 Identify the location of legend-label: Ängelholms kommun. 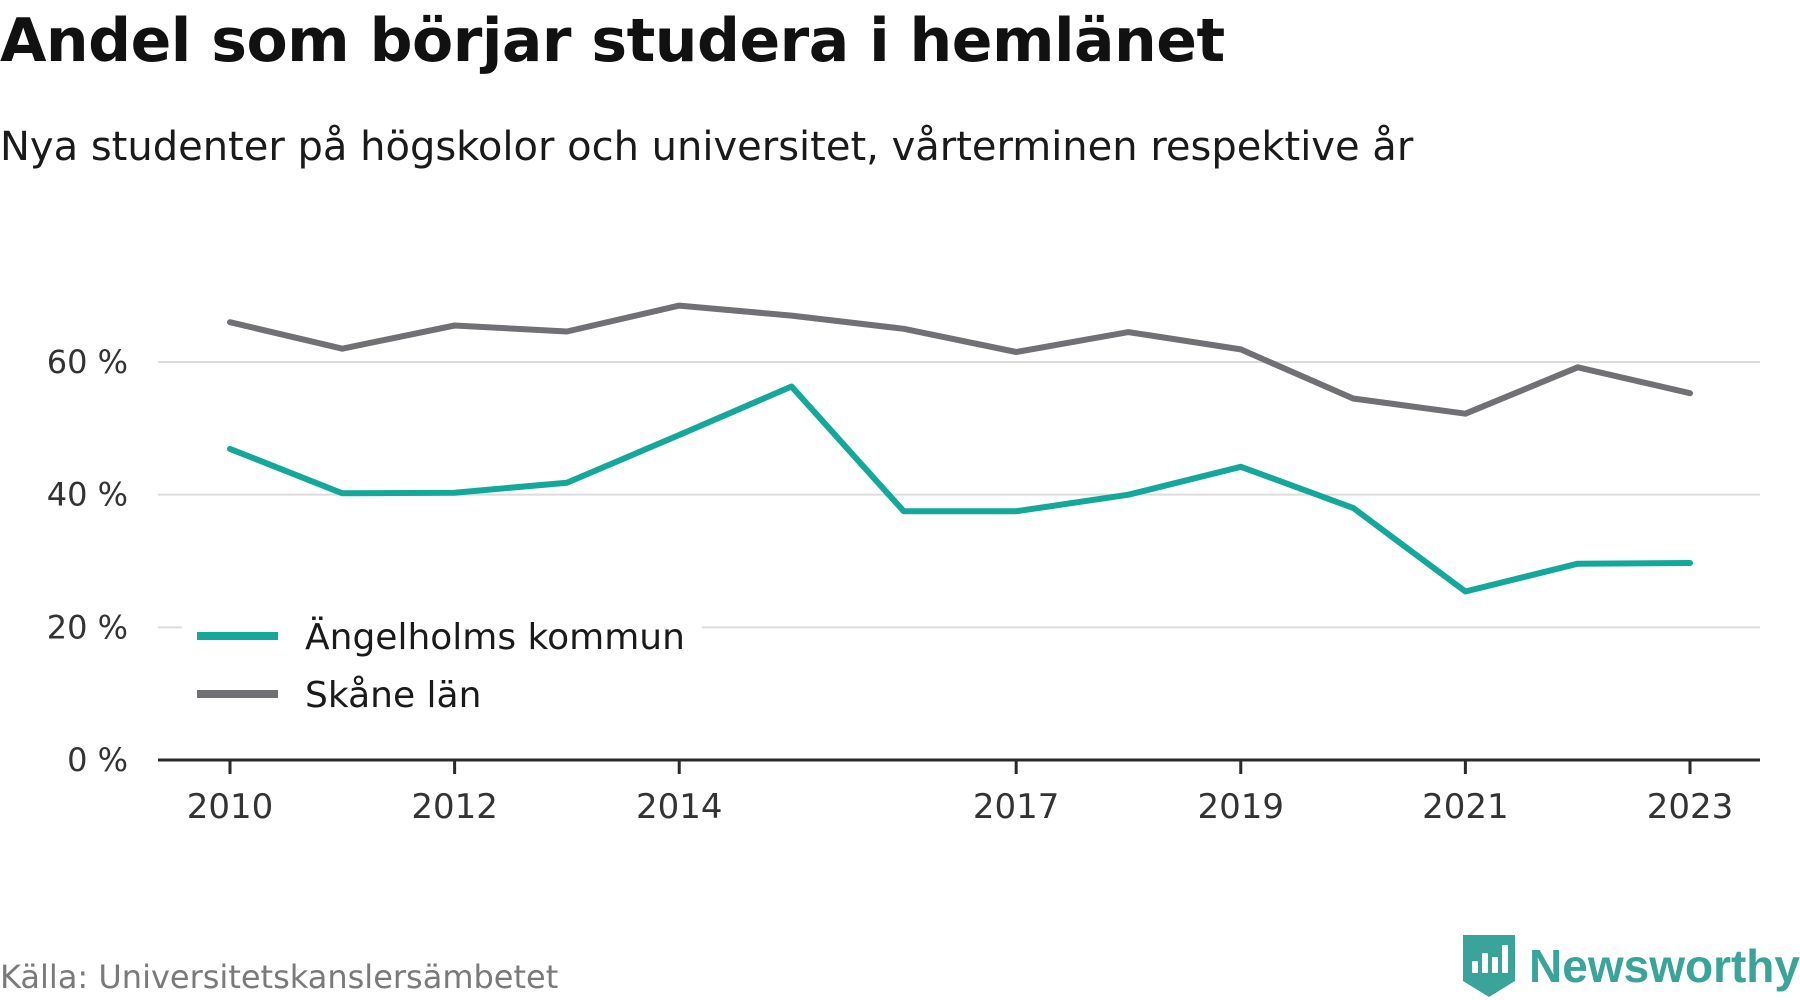
(495, 637).